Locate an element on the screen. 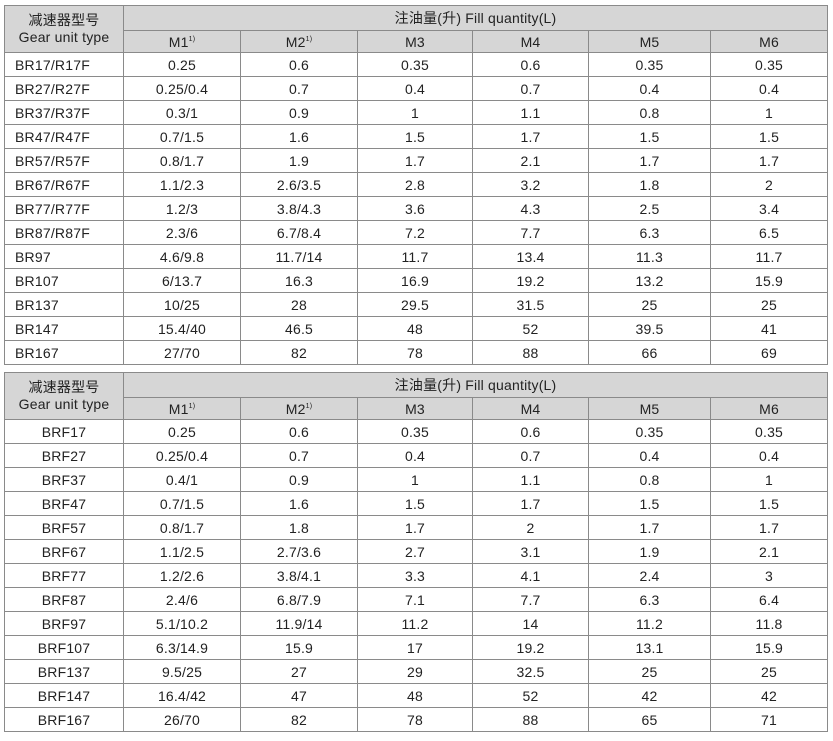 The image size is (833, 741). table-row: BRF17 0.25 0.6 0.35 0.6 0.35 0.35 is located at coordinates (416, 431).